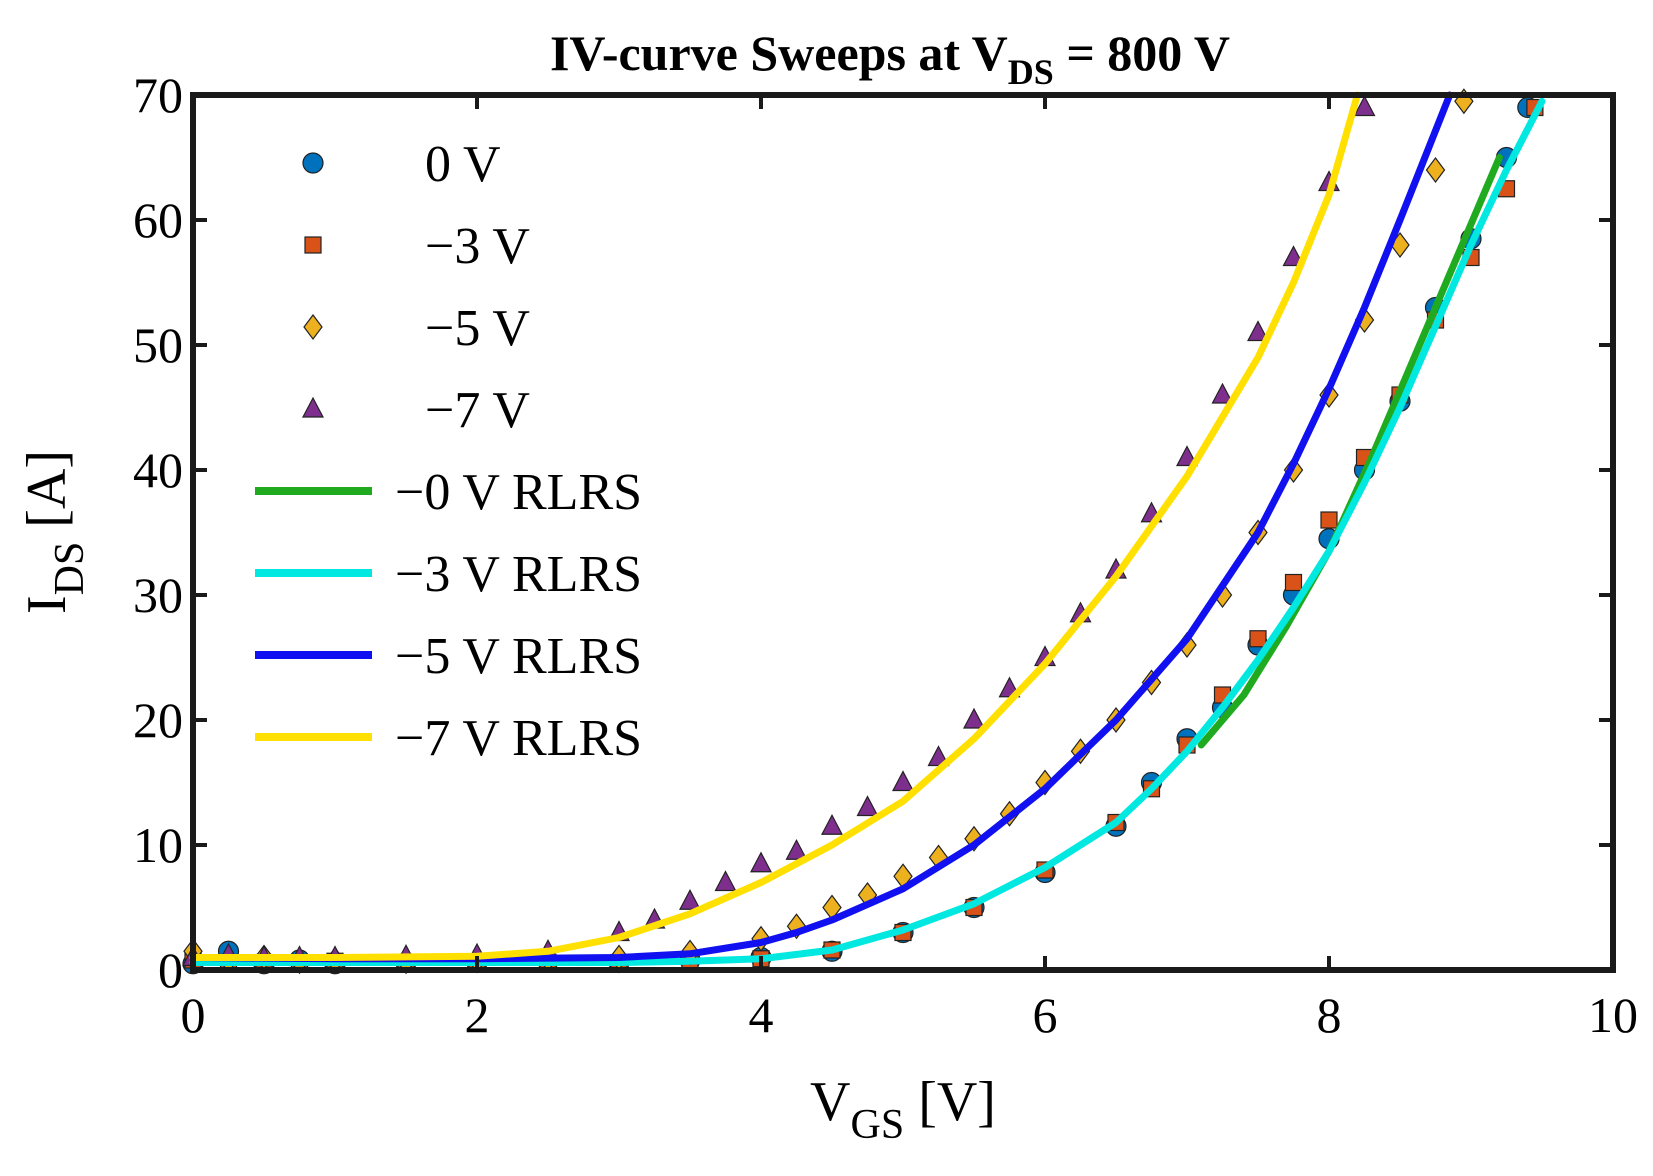 The height and width of the screenshot is (1176, 1653). What do you see at coordinates (518, 656) in the screenshot?
I see `legend-entry-label: −5 V RLRS` at bounding box center [518, 656].